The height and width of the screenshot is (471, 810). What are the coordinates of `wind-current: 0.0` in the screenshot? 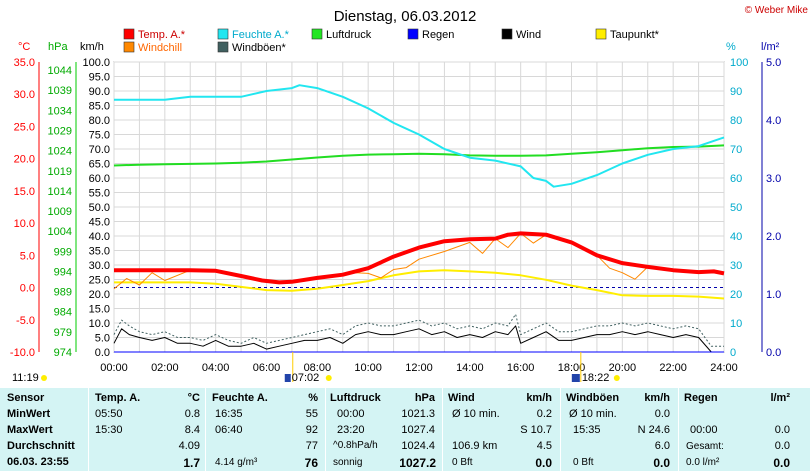 It's located at (543, 463).